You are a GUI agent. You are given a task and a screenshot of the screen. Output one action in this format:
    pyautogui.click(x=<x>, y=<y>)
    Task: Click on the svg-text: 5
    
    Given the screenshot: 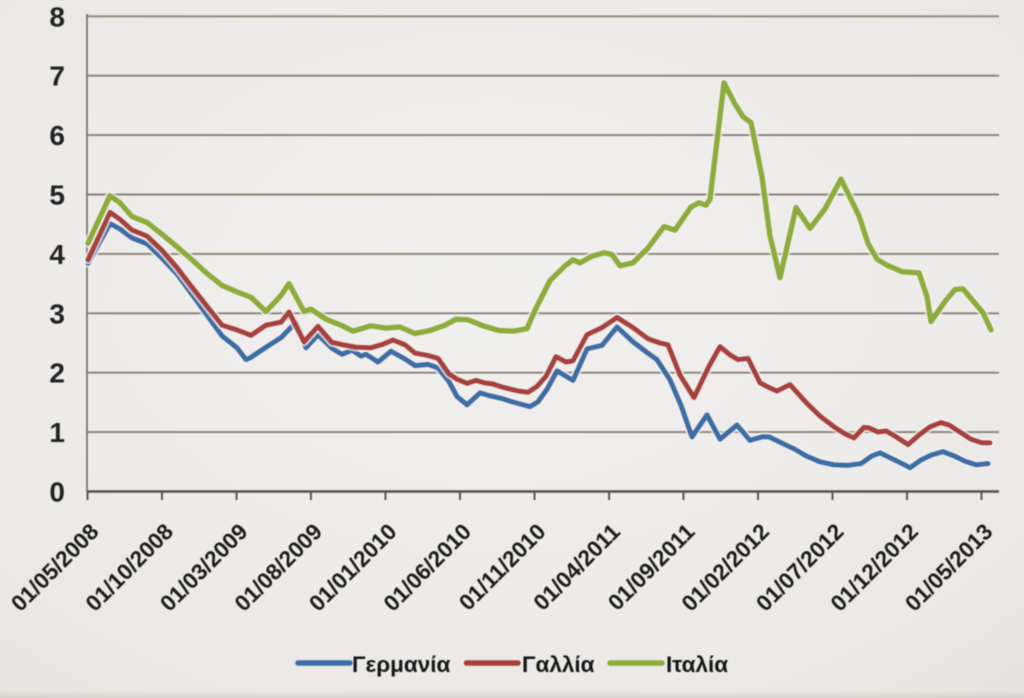 What is the action you would take?
    pyautogui.click(x=57, y=195)
    